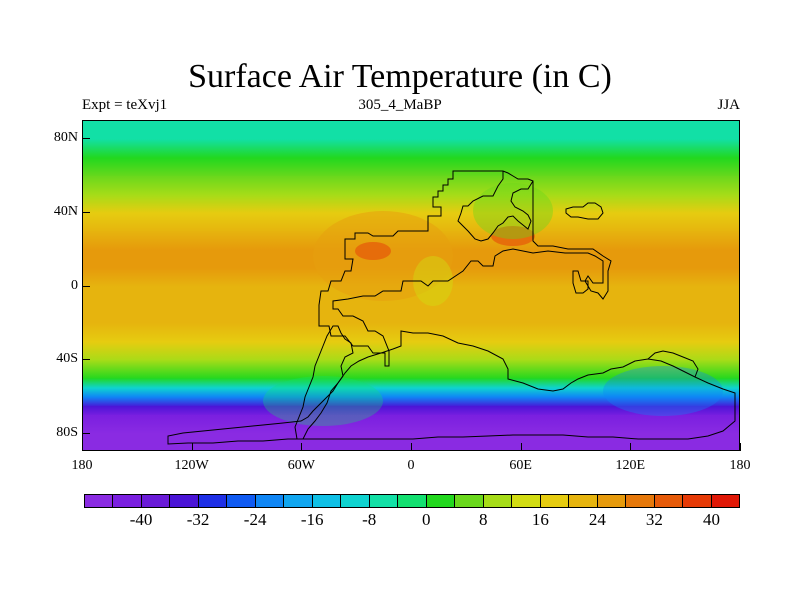 The width and height of the screenshot is (800, 600). What do you see at coordinates (654, 519) in the screenshot?
I see `colorbar-label: 32` at bounding box center [654, 519].